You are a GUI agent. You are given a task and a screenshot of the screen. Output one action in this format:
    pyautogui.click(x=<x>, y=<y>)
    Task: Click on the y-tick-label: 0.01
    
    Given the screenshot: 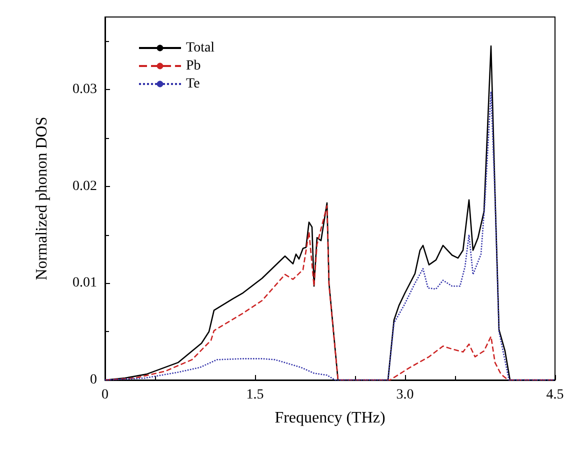 What is the action you would take?
    pyautogui.click(x=84, y=283)
    